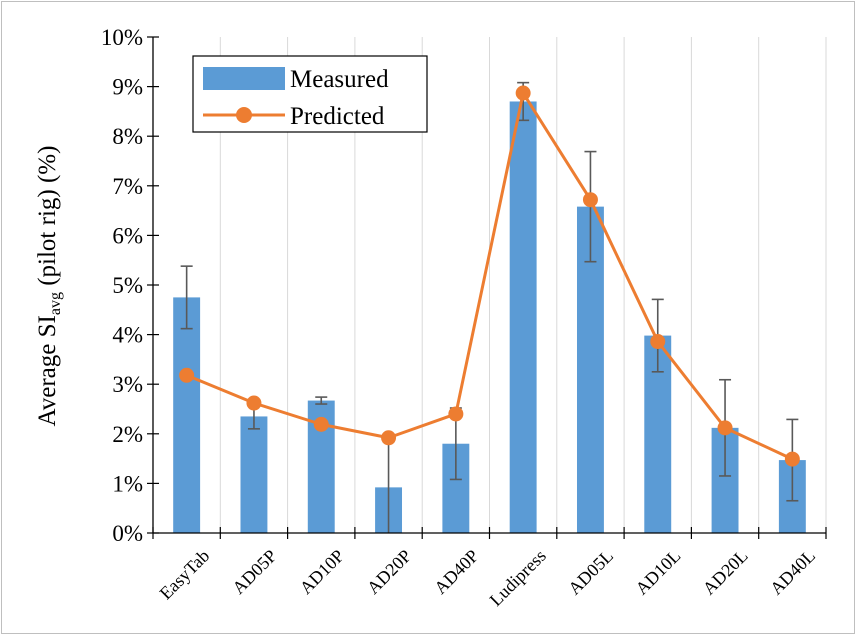  What do you see at coordinates (456, 572) in the screenshot?
I see `x-tick-label-ad40p: AD40P` at bounding box center [456, 572].